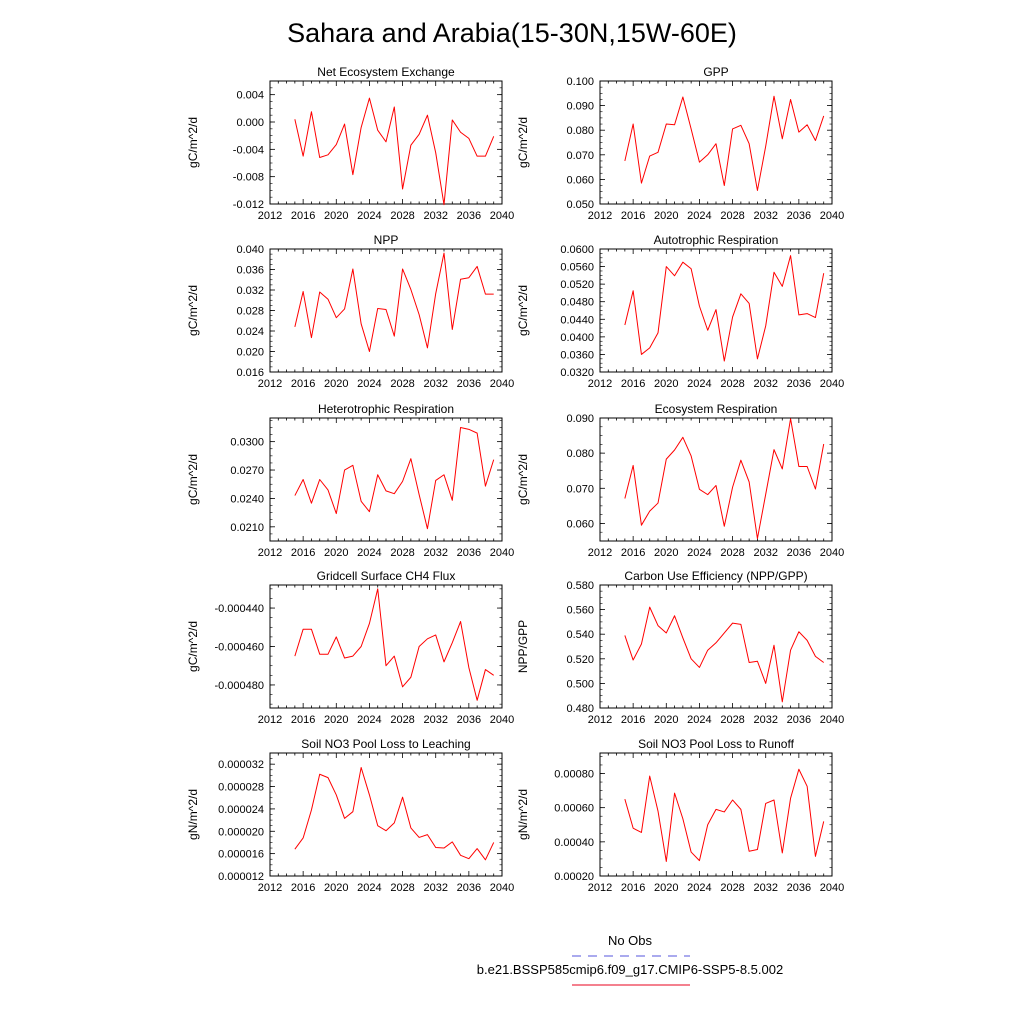 Image resolution: width=1024 pixels, height=1024 pixels. What do you see at coordinates (250, 312) in the screenshot?
I see `y-tick-label: 0.028` at bounding box center [250, 312].